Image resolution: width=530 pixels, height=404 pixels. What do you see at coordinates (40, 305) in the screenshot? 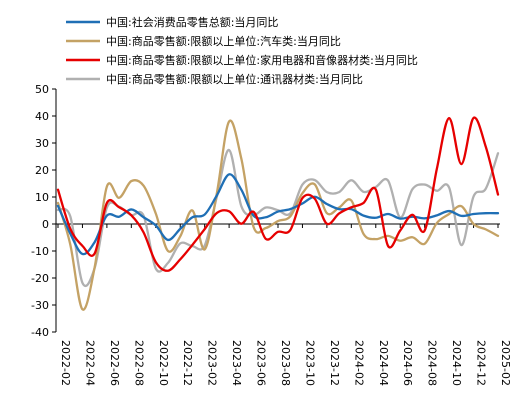
I see `y-tick-label: -30` at bounding box center [40, 305].